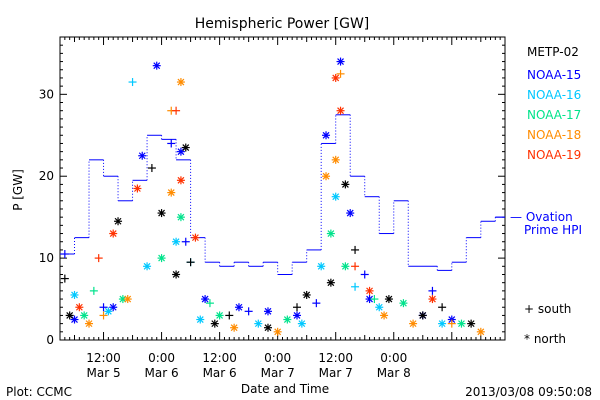  Describe the element at coordinates (553, 52) in the screenshot. I see `legend-title: METP-02` at that location.